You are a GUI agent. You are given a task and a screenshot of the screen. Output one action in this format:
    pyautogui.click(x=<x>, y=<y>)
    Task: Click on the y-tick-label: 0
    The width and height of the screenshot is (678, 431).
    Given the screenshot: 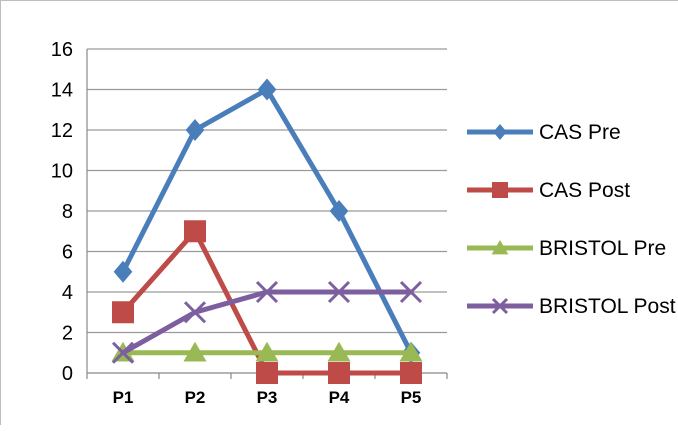 What is the action you would take?
    pyautogui.click(x=67, y=374)
    